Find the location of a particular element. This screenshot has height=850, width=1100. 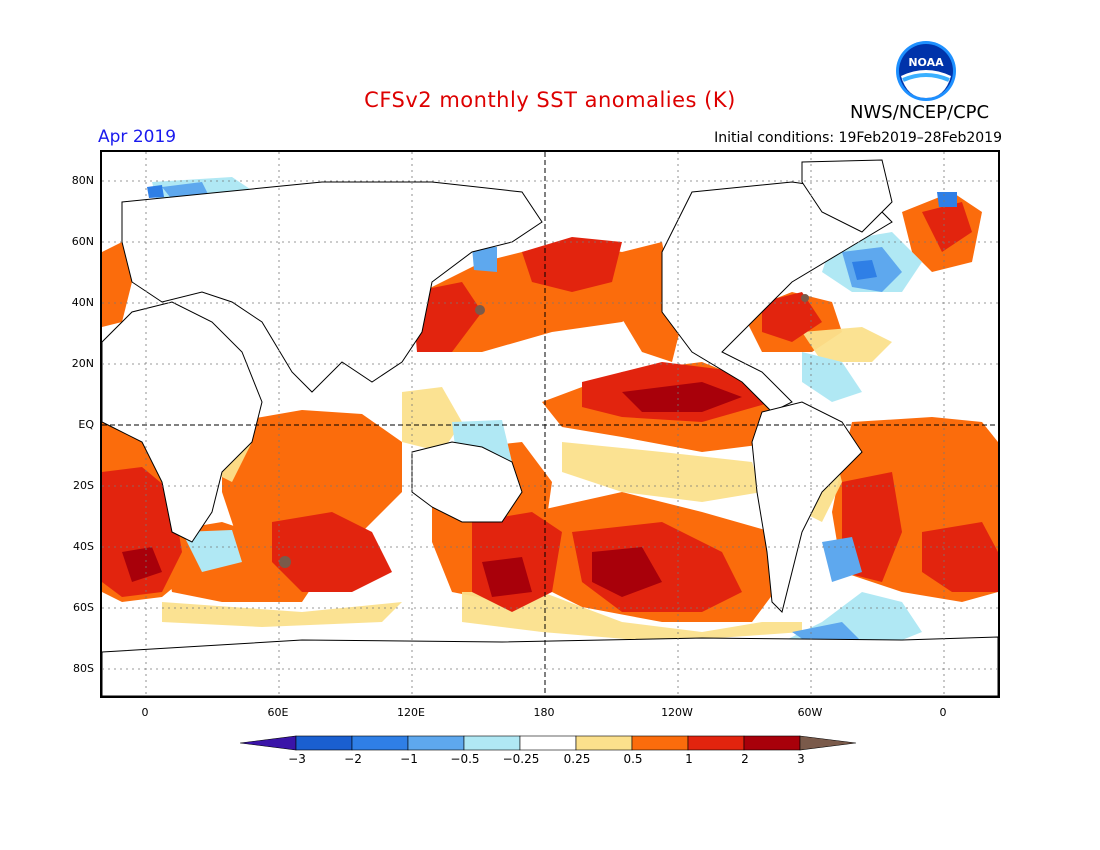

colorbar-label: −1 is located at coordinates (409, 759).